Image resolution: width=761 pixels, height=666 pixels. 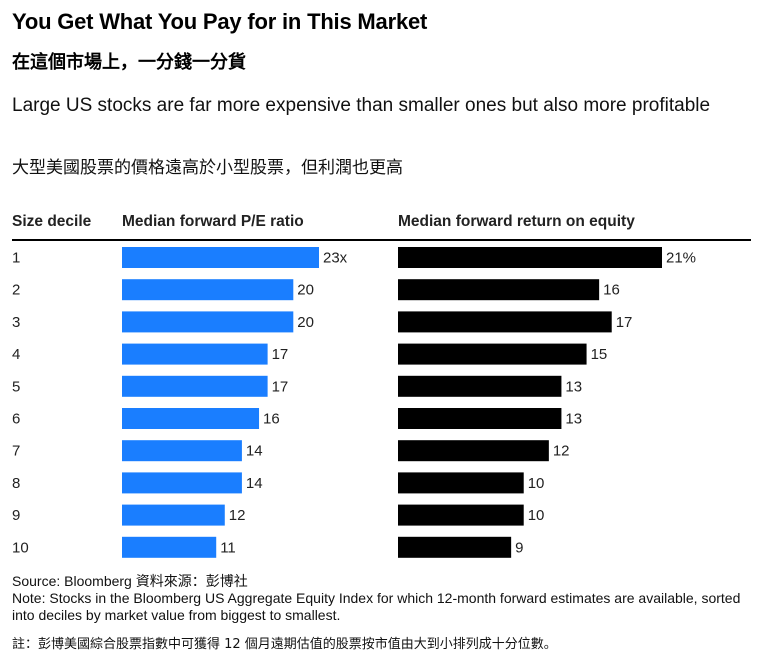 What do you see at coordinates (16, 290) in the screenshot?
I see `decile-label: 2` at bounding box center [16, 290].